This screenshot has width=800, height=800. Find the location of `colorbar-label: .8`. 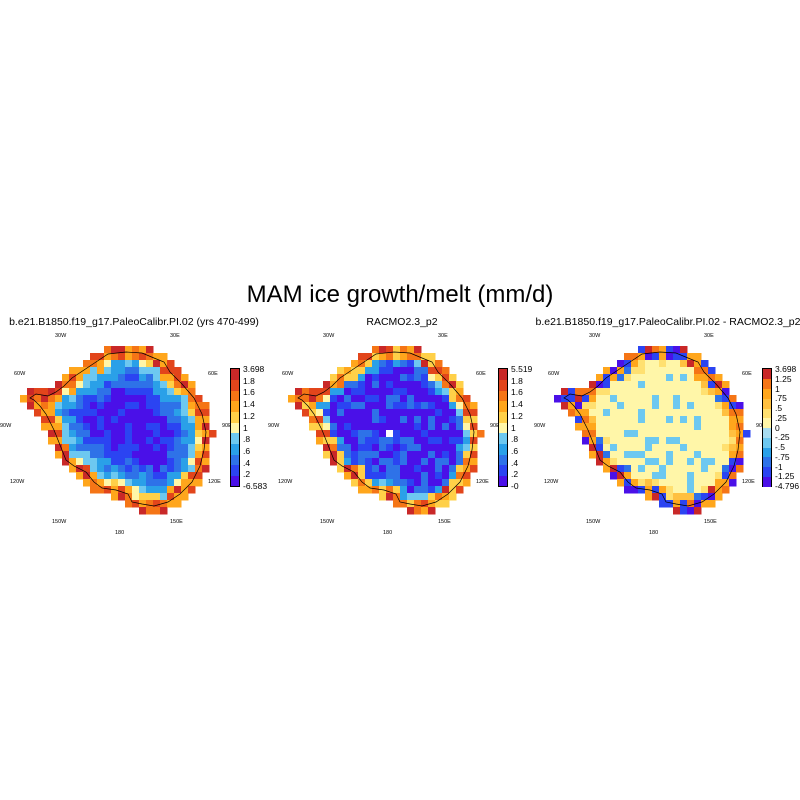

colorbar-label: .8 is located at coordinates (247, 439).